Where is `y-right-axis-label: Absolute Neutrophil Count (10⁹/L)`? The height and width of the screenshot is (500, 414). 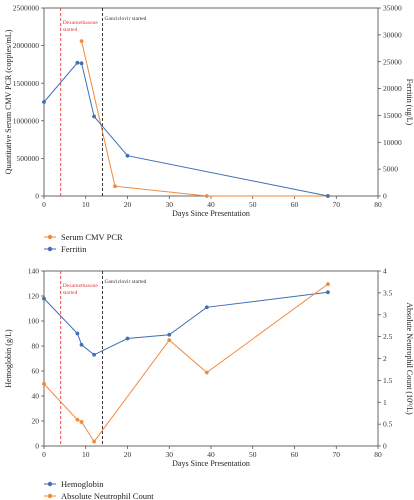 y-right-axis-label: Absolute Neutrophil Count (10⁹/L) is located at coordinates (409, 358).